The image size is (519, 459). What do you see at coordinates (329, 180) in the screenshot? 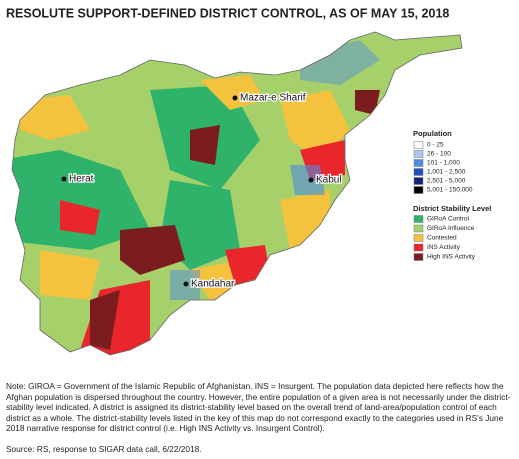
I see `city-label: Kabul` at bounding box center [329, 180].